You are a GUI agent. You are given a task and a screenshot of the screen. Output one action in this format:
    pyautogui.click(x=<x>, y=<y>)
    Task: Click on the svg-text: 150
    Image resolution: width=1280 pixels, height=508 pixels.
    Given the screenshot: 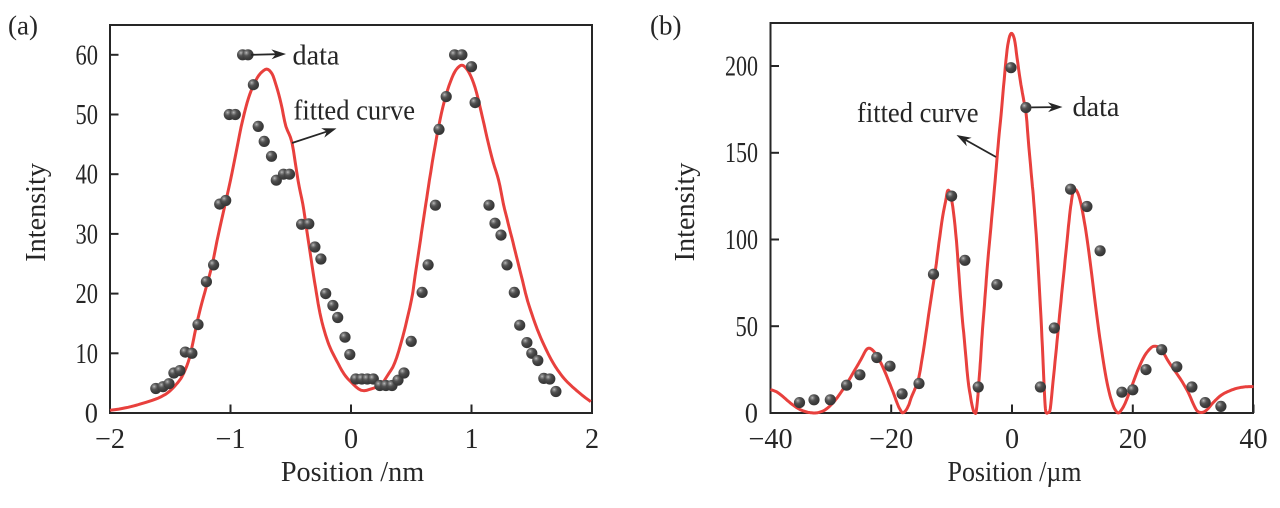 What is the action you would take?
    pyautogui.click(x=741, y=153)
    